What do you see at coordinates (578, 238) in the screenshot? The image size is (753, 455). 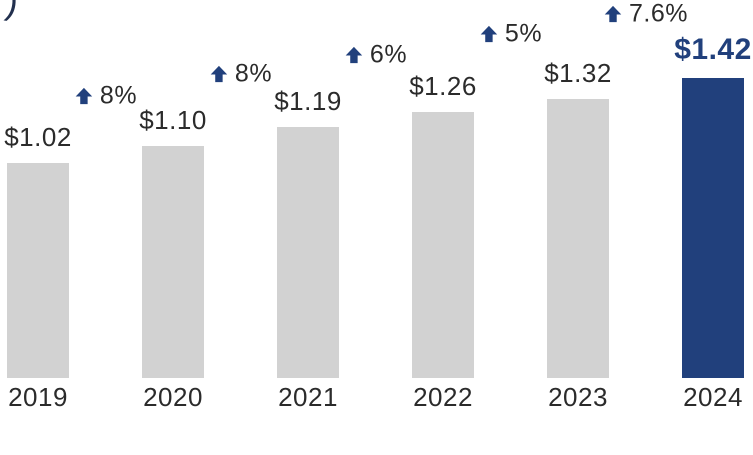 I see `bar-2023` at bounding box center [578, 238].